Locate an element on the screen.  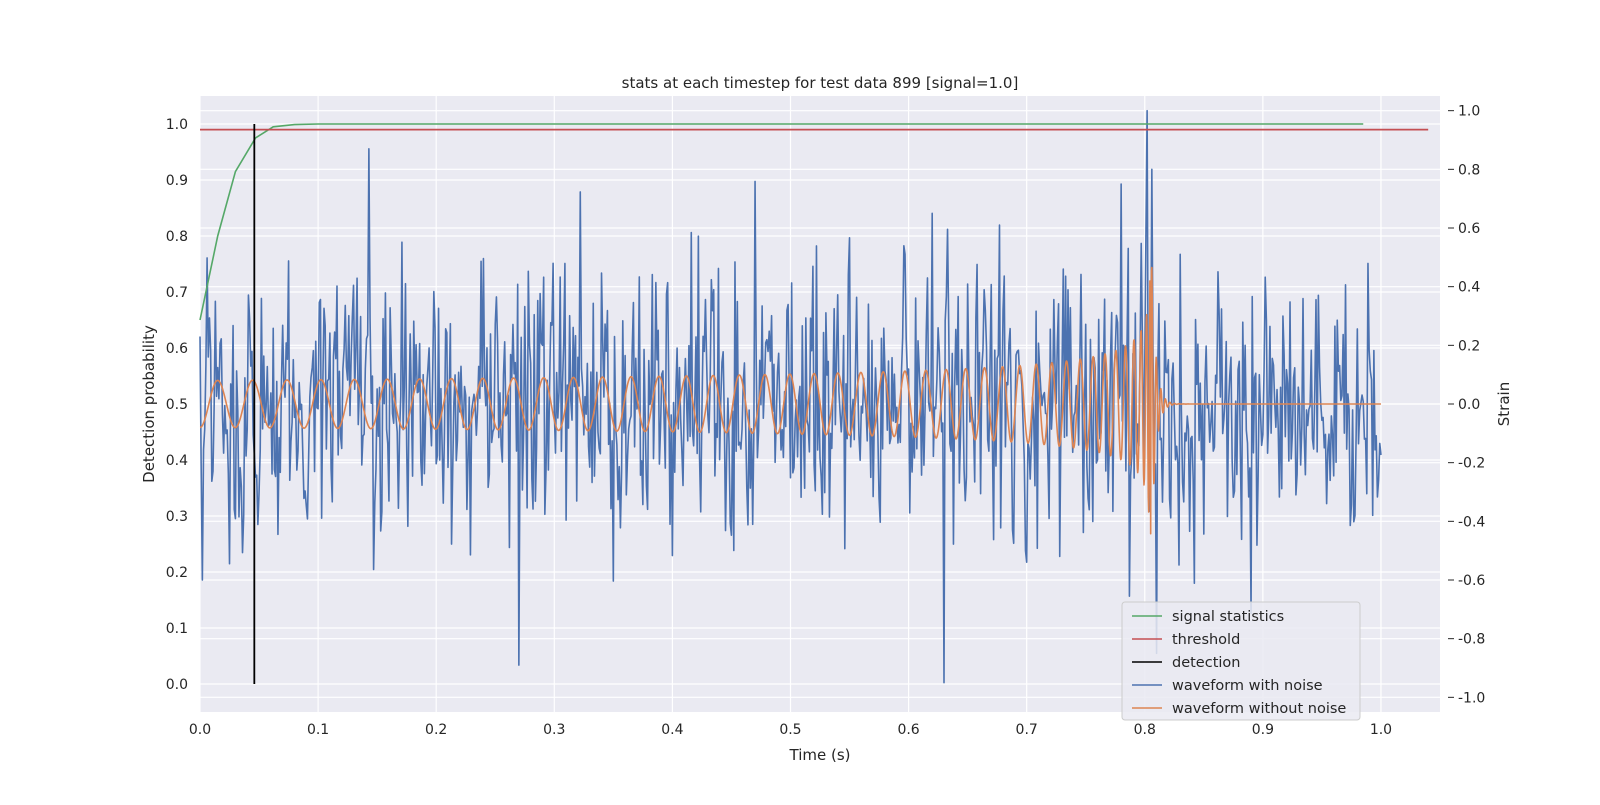
y-axis-right-label: Strain is located at coordinates (1504, 404).